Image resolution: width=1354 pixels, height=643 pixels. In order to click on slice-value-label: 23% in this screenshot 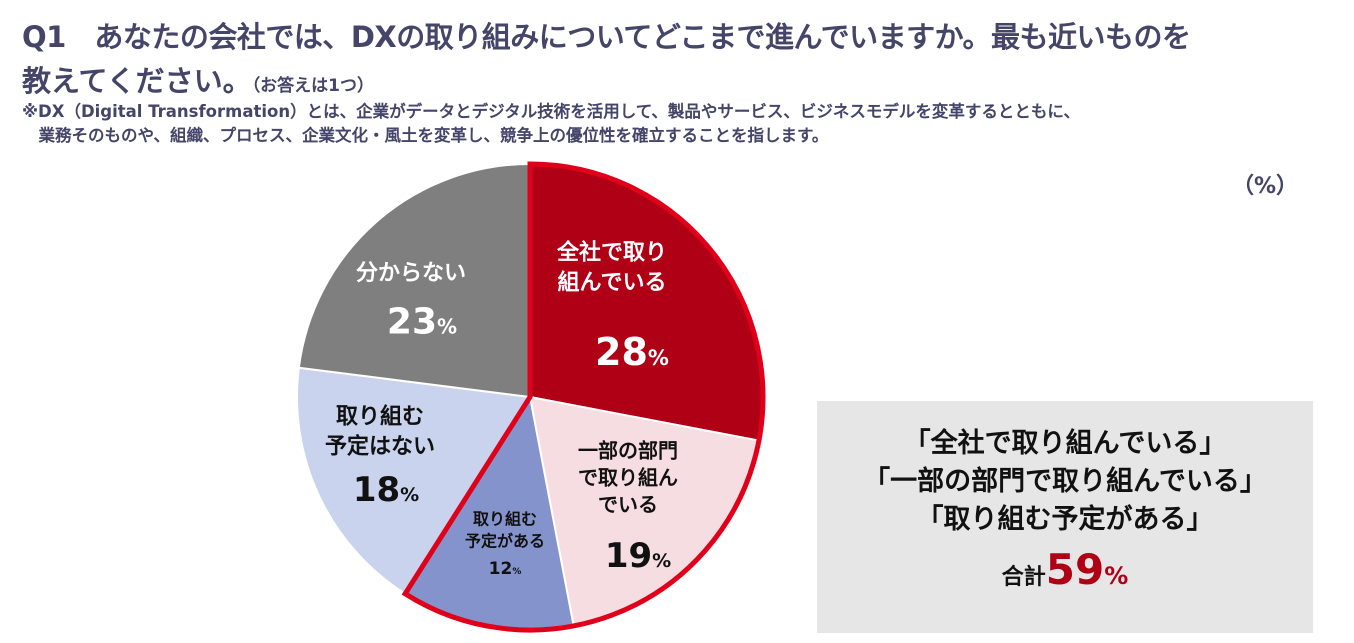, I will do `click(422, 322)`.